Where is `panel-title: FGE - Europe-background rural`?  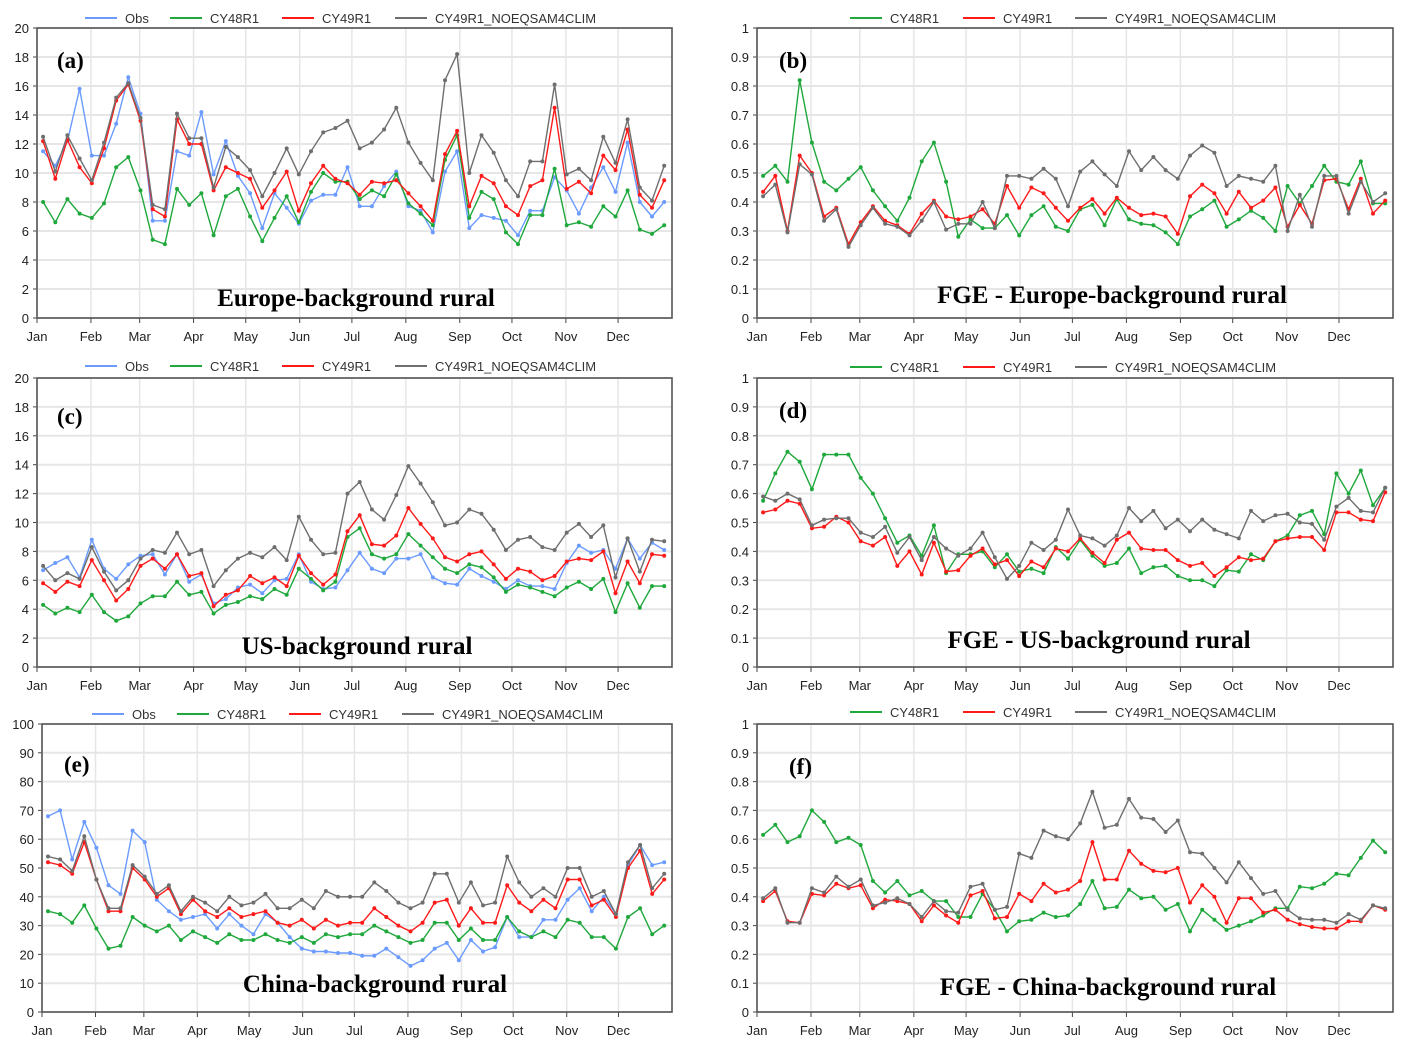
panel-title: FGE - Europe-background rural is located at coordinates (1112, 295).